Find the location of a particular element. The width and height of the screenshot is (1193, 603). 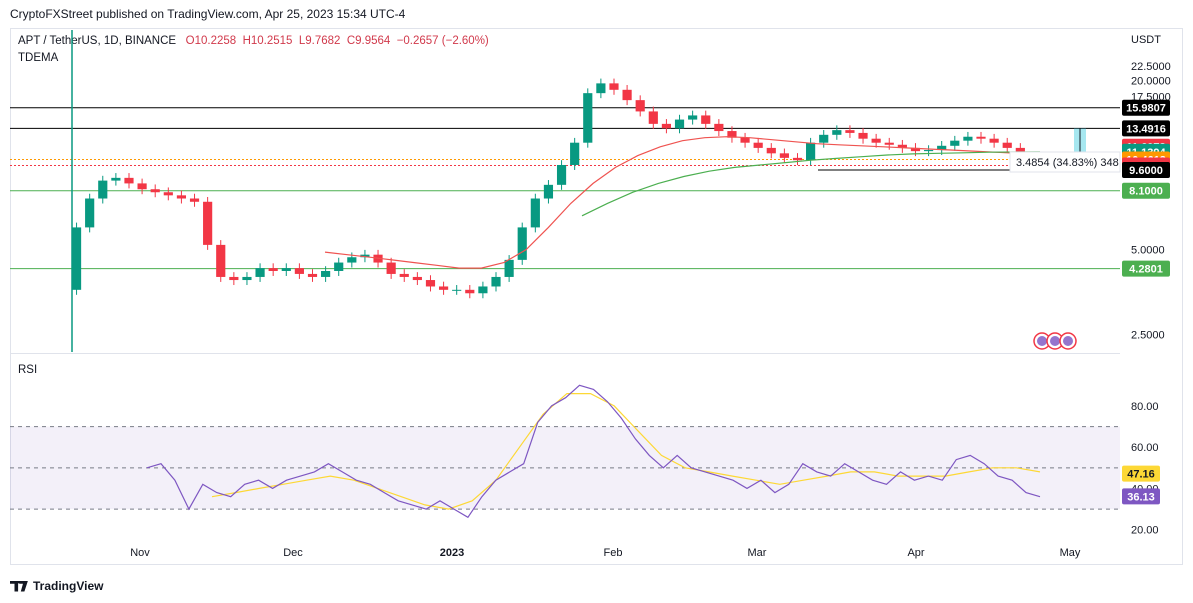

price-level-label: 4.2801 is located at coordinates (1146, 270).